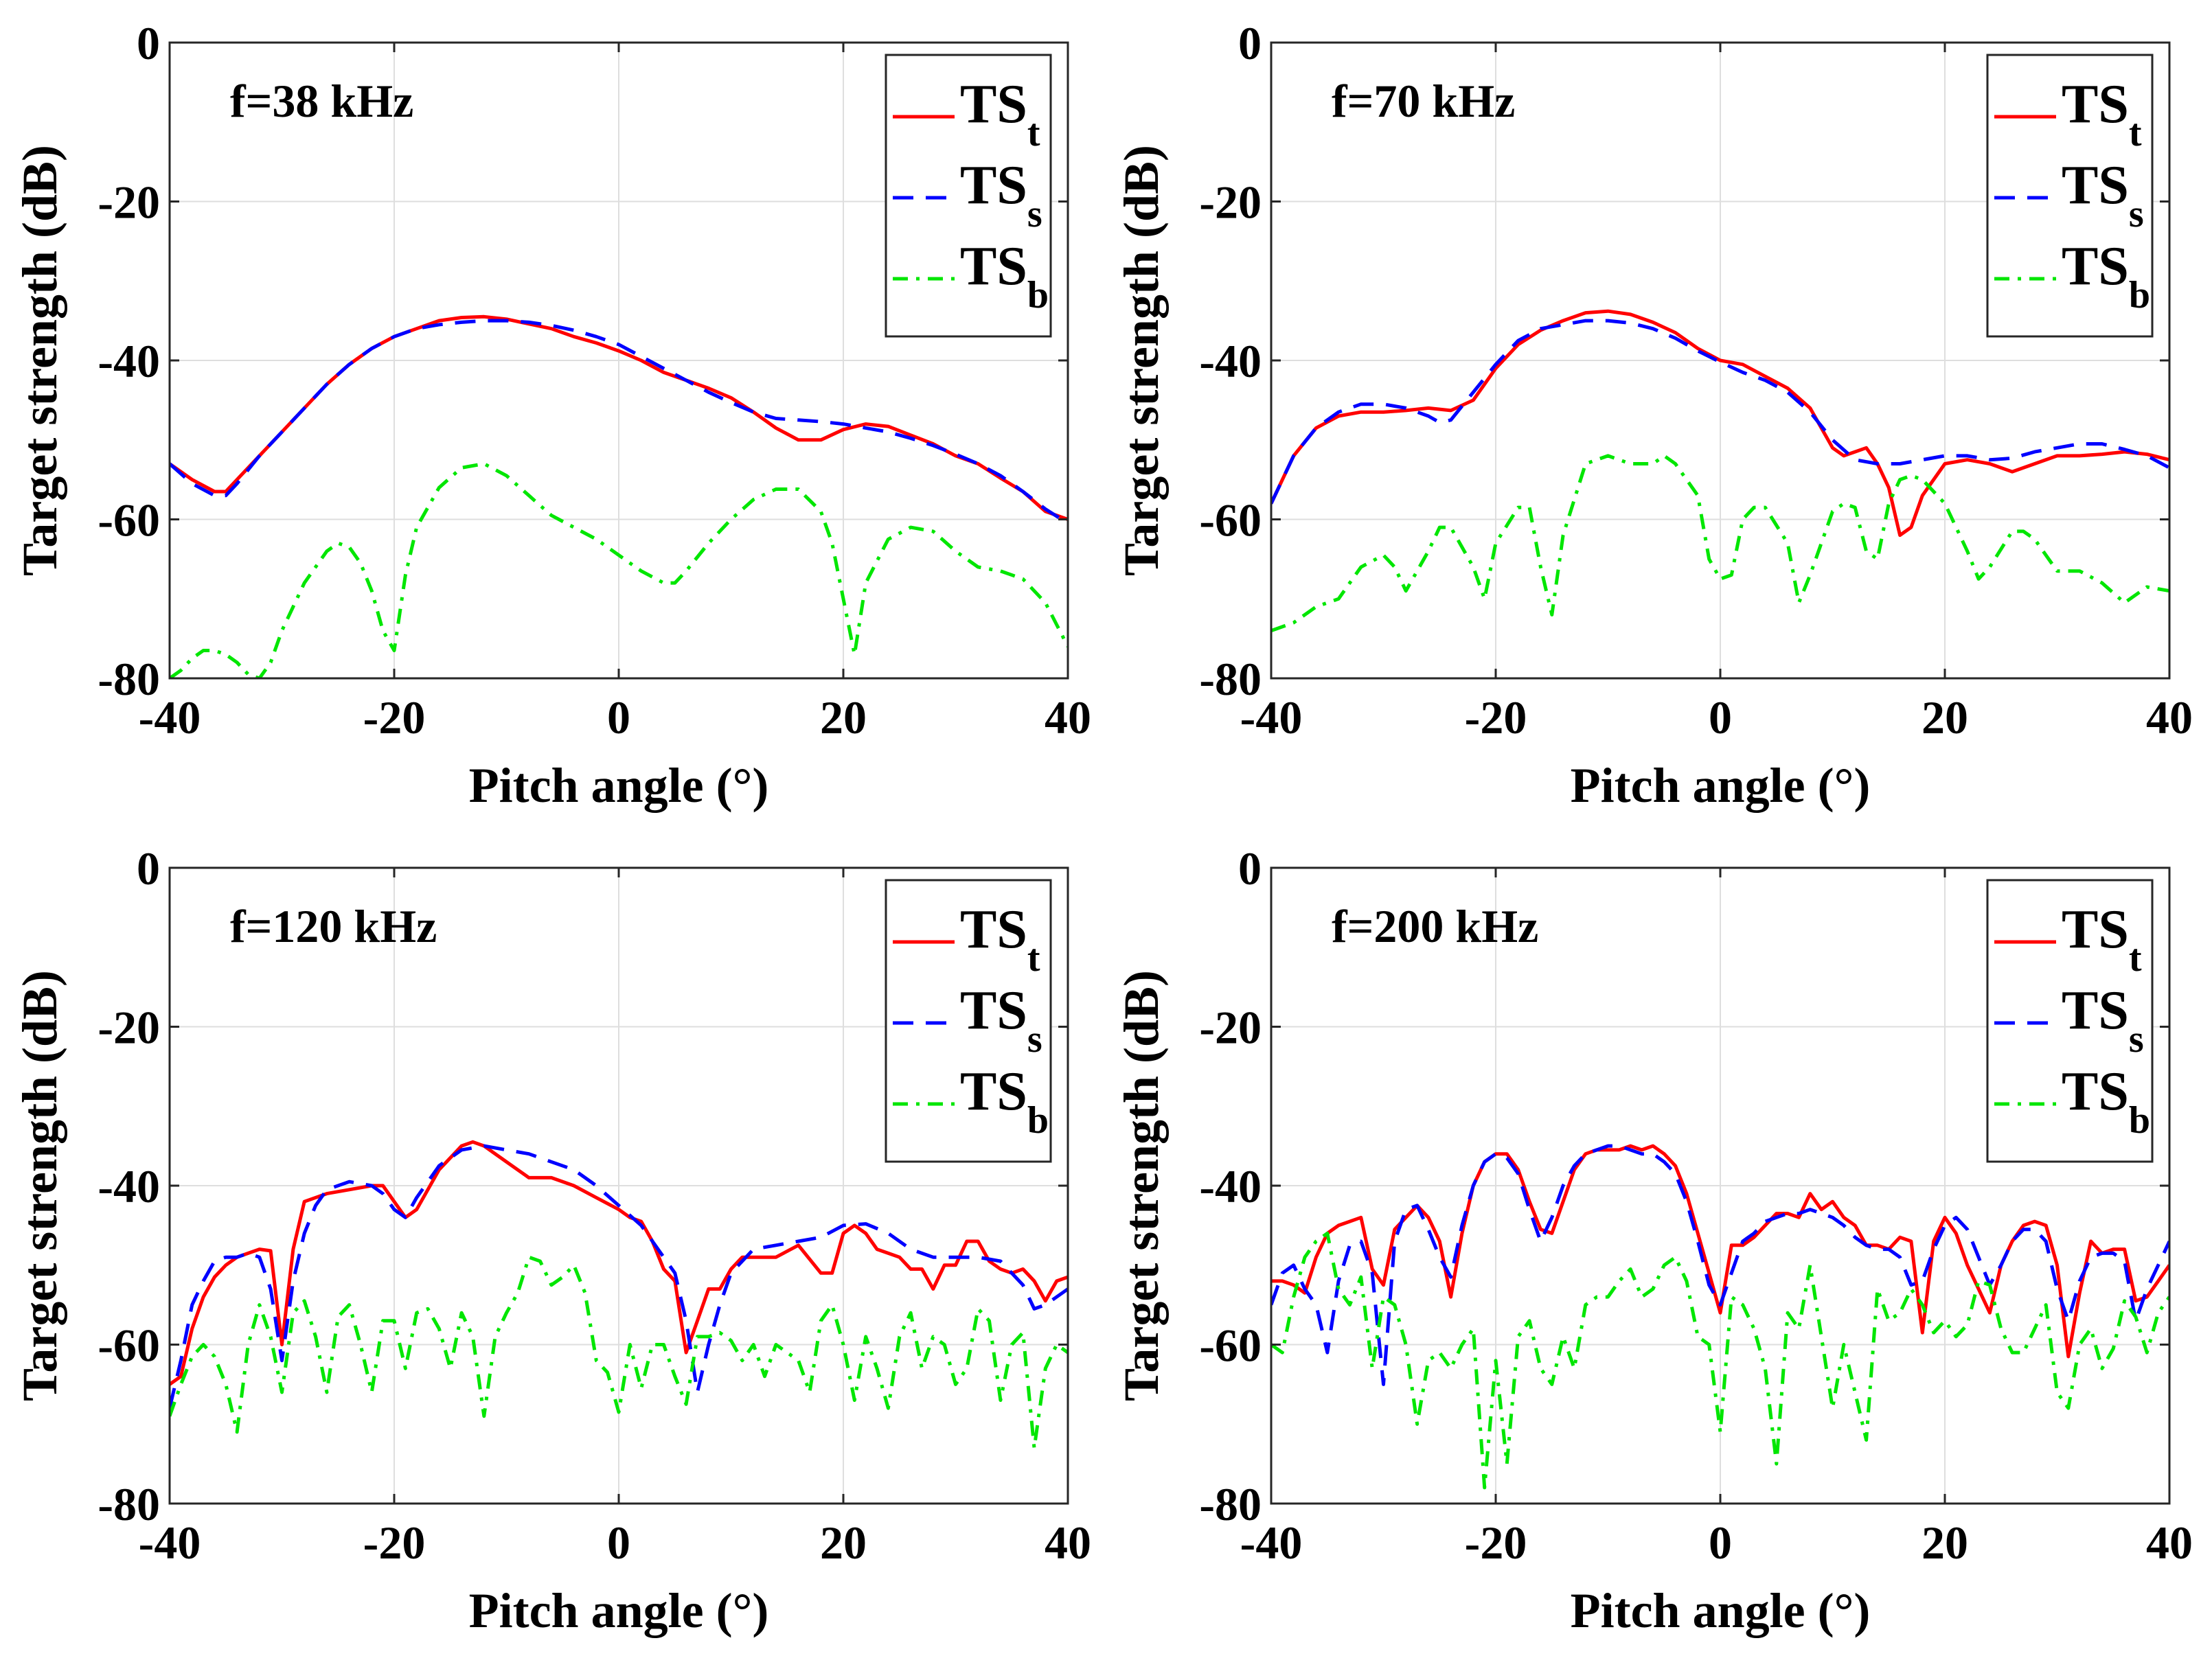 This screenshot has width=2212, height=1669. Describe the element at coordinates (1423, 101) in the screenshot. I see `frequency-annotation: f=70 kHz` at that location.